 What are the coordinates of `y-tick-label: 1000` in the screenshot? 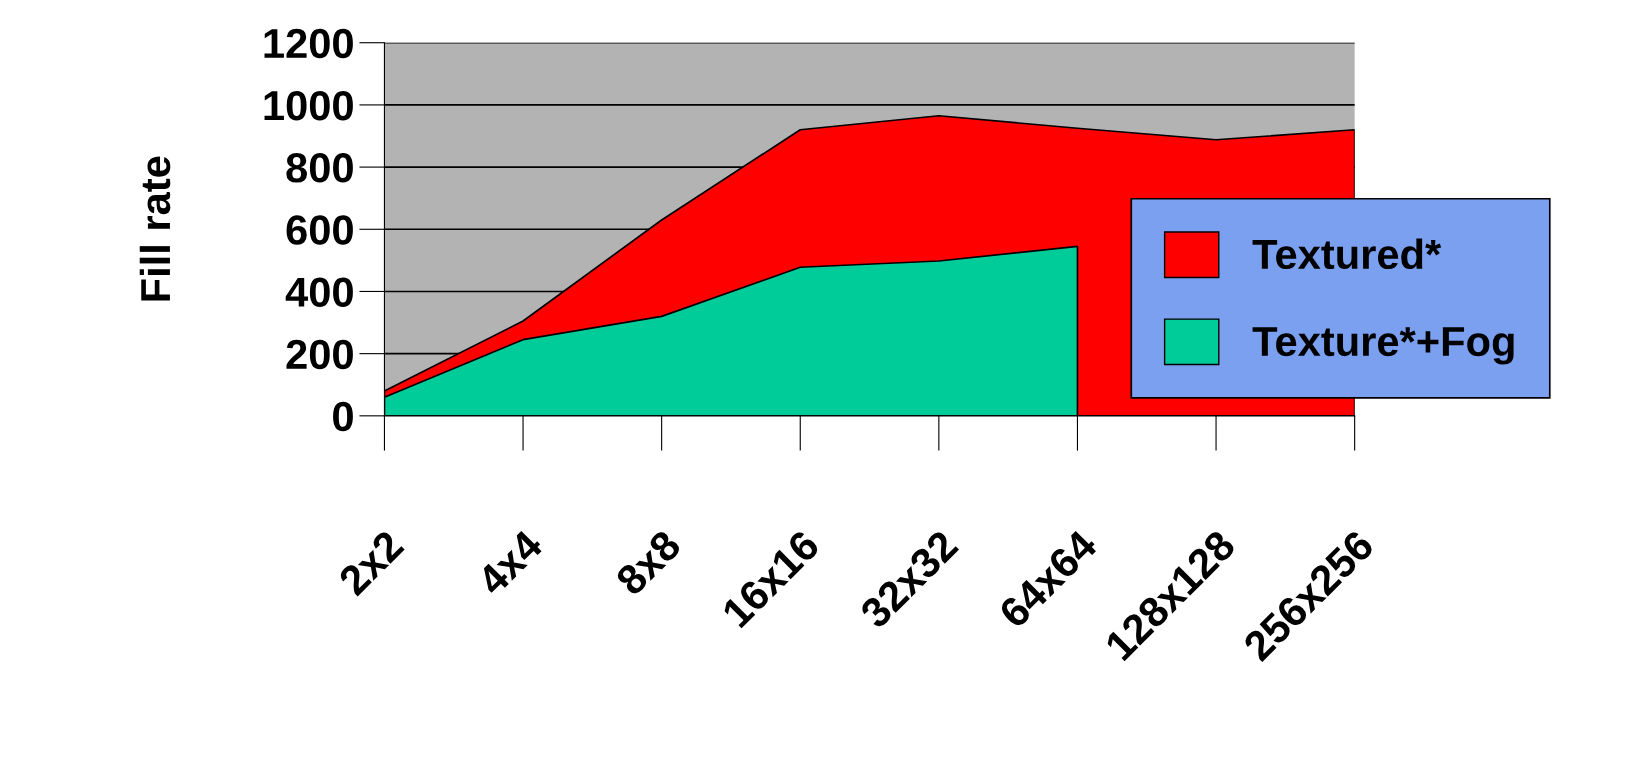 It's located at (308, 105).